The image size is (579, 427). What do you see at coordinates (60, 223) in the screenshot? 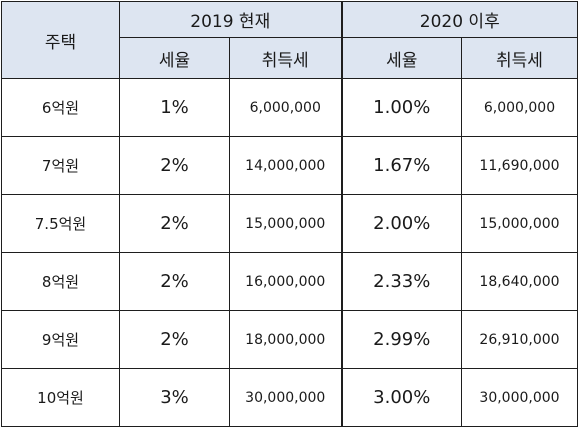
I see `house-price-cell: 7.5억원` at bounding box center [60, 223].